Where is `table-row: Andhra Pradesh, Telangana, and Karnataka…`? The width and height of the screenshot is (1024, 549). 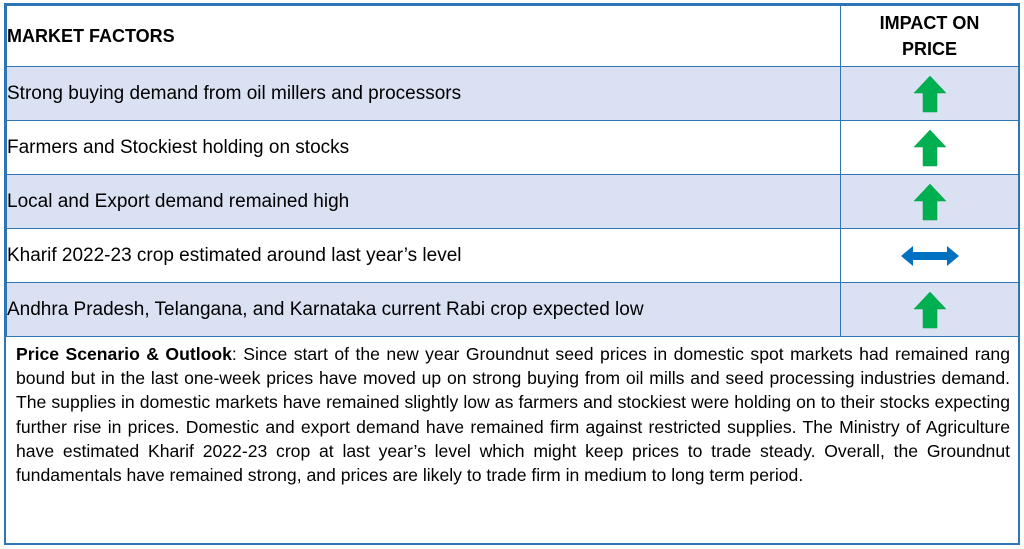 table-row: Andhra Pradesh, Telangana, and Karnataka… is located at coordinates (512, 309).